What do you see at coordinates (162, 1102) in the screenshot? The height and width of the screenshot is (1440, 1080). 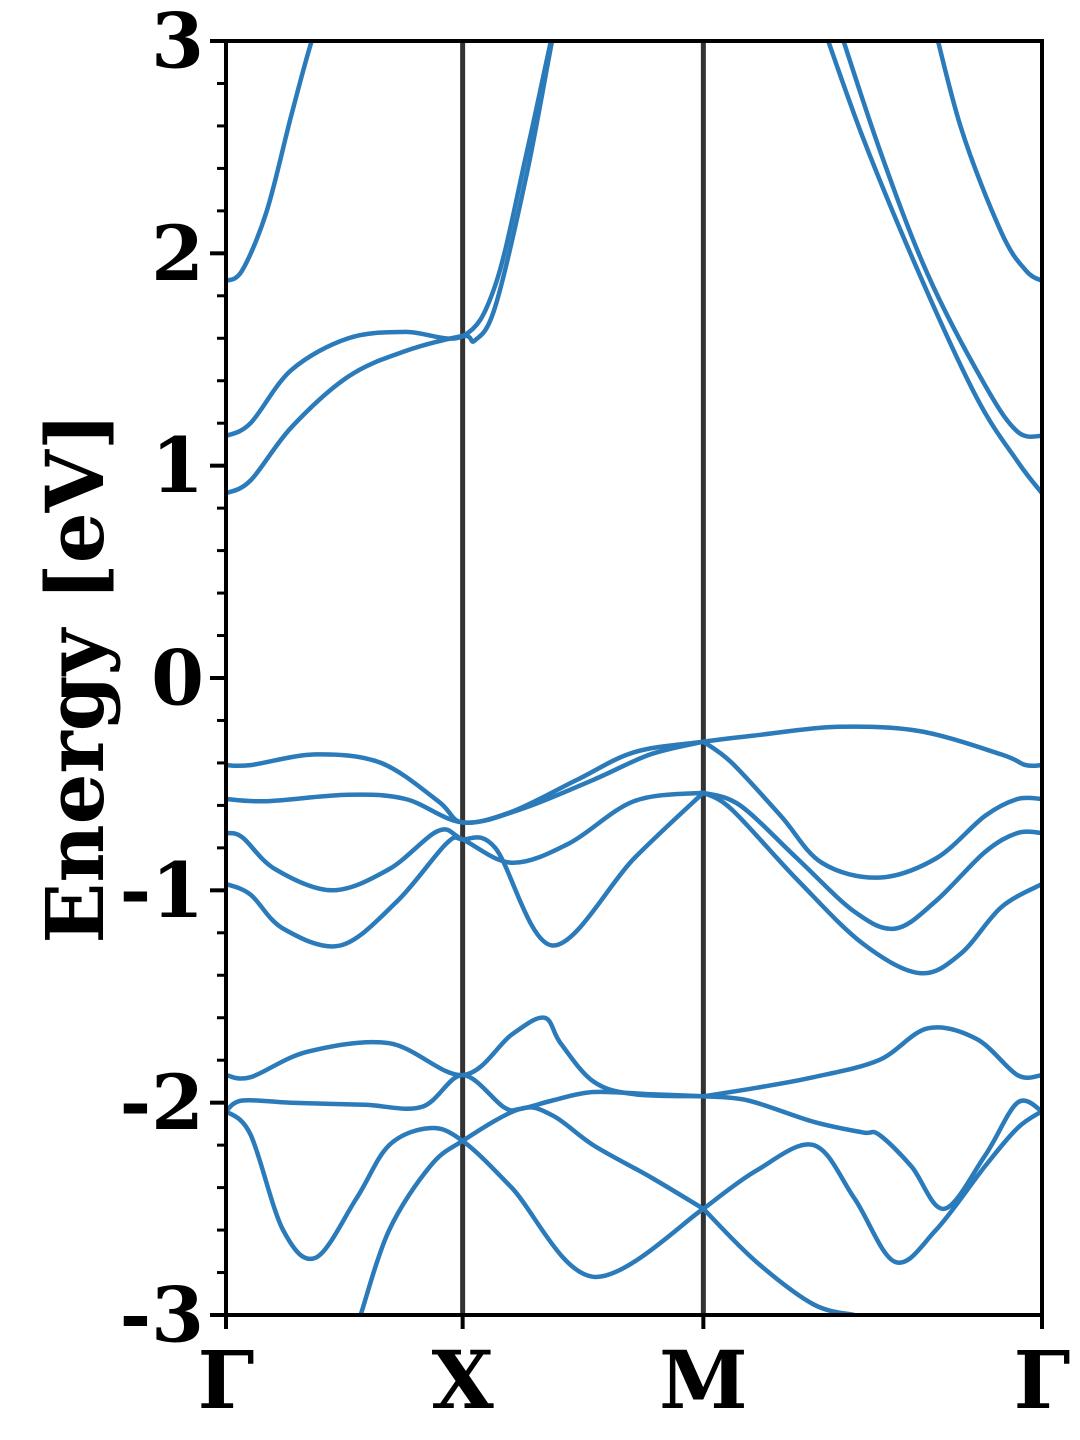 I see `y-tick-label: -2` at bounding box center [162, 1102].